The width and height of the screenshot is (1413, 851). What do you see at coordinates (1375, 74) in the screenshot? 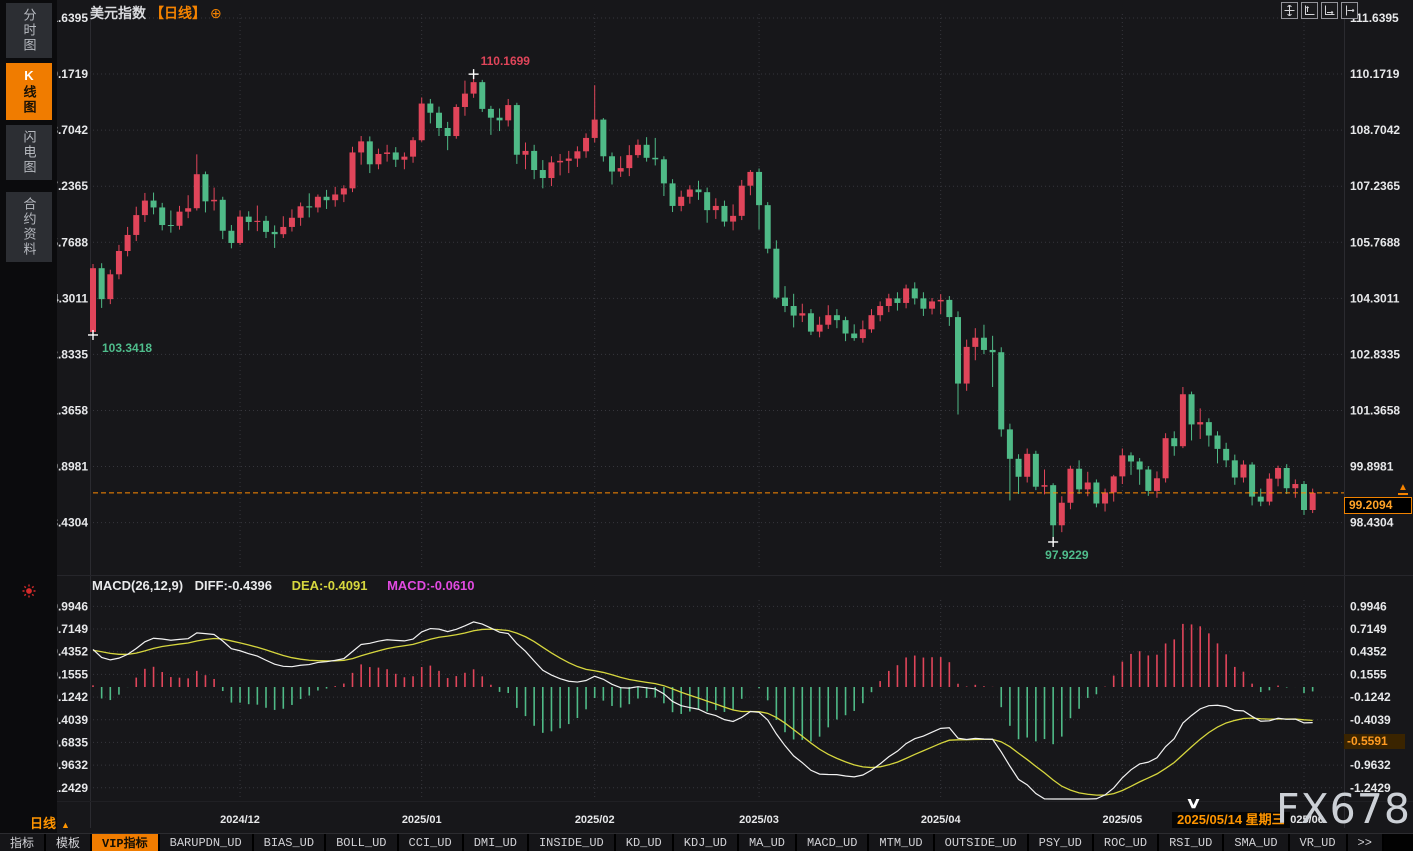
I see `price-axis-label: 110.1719` at bounding box center [1375, 74].